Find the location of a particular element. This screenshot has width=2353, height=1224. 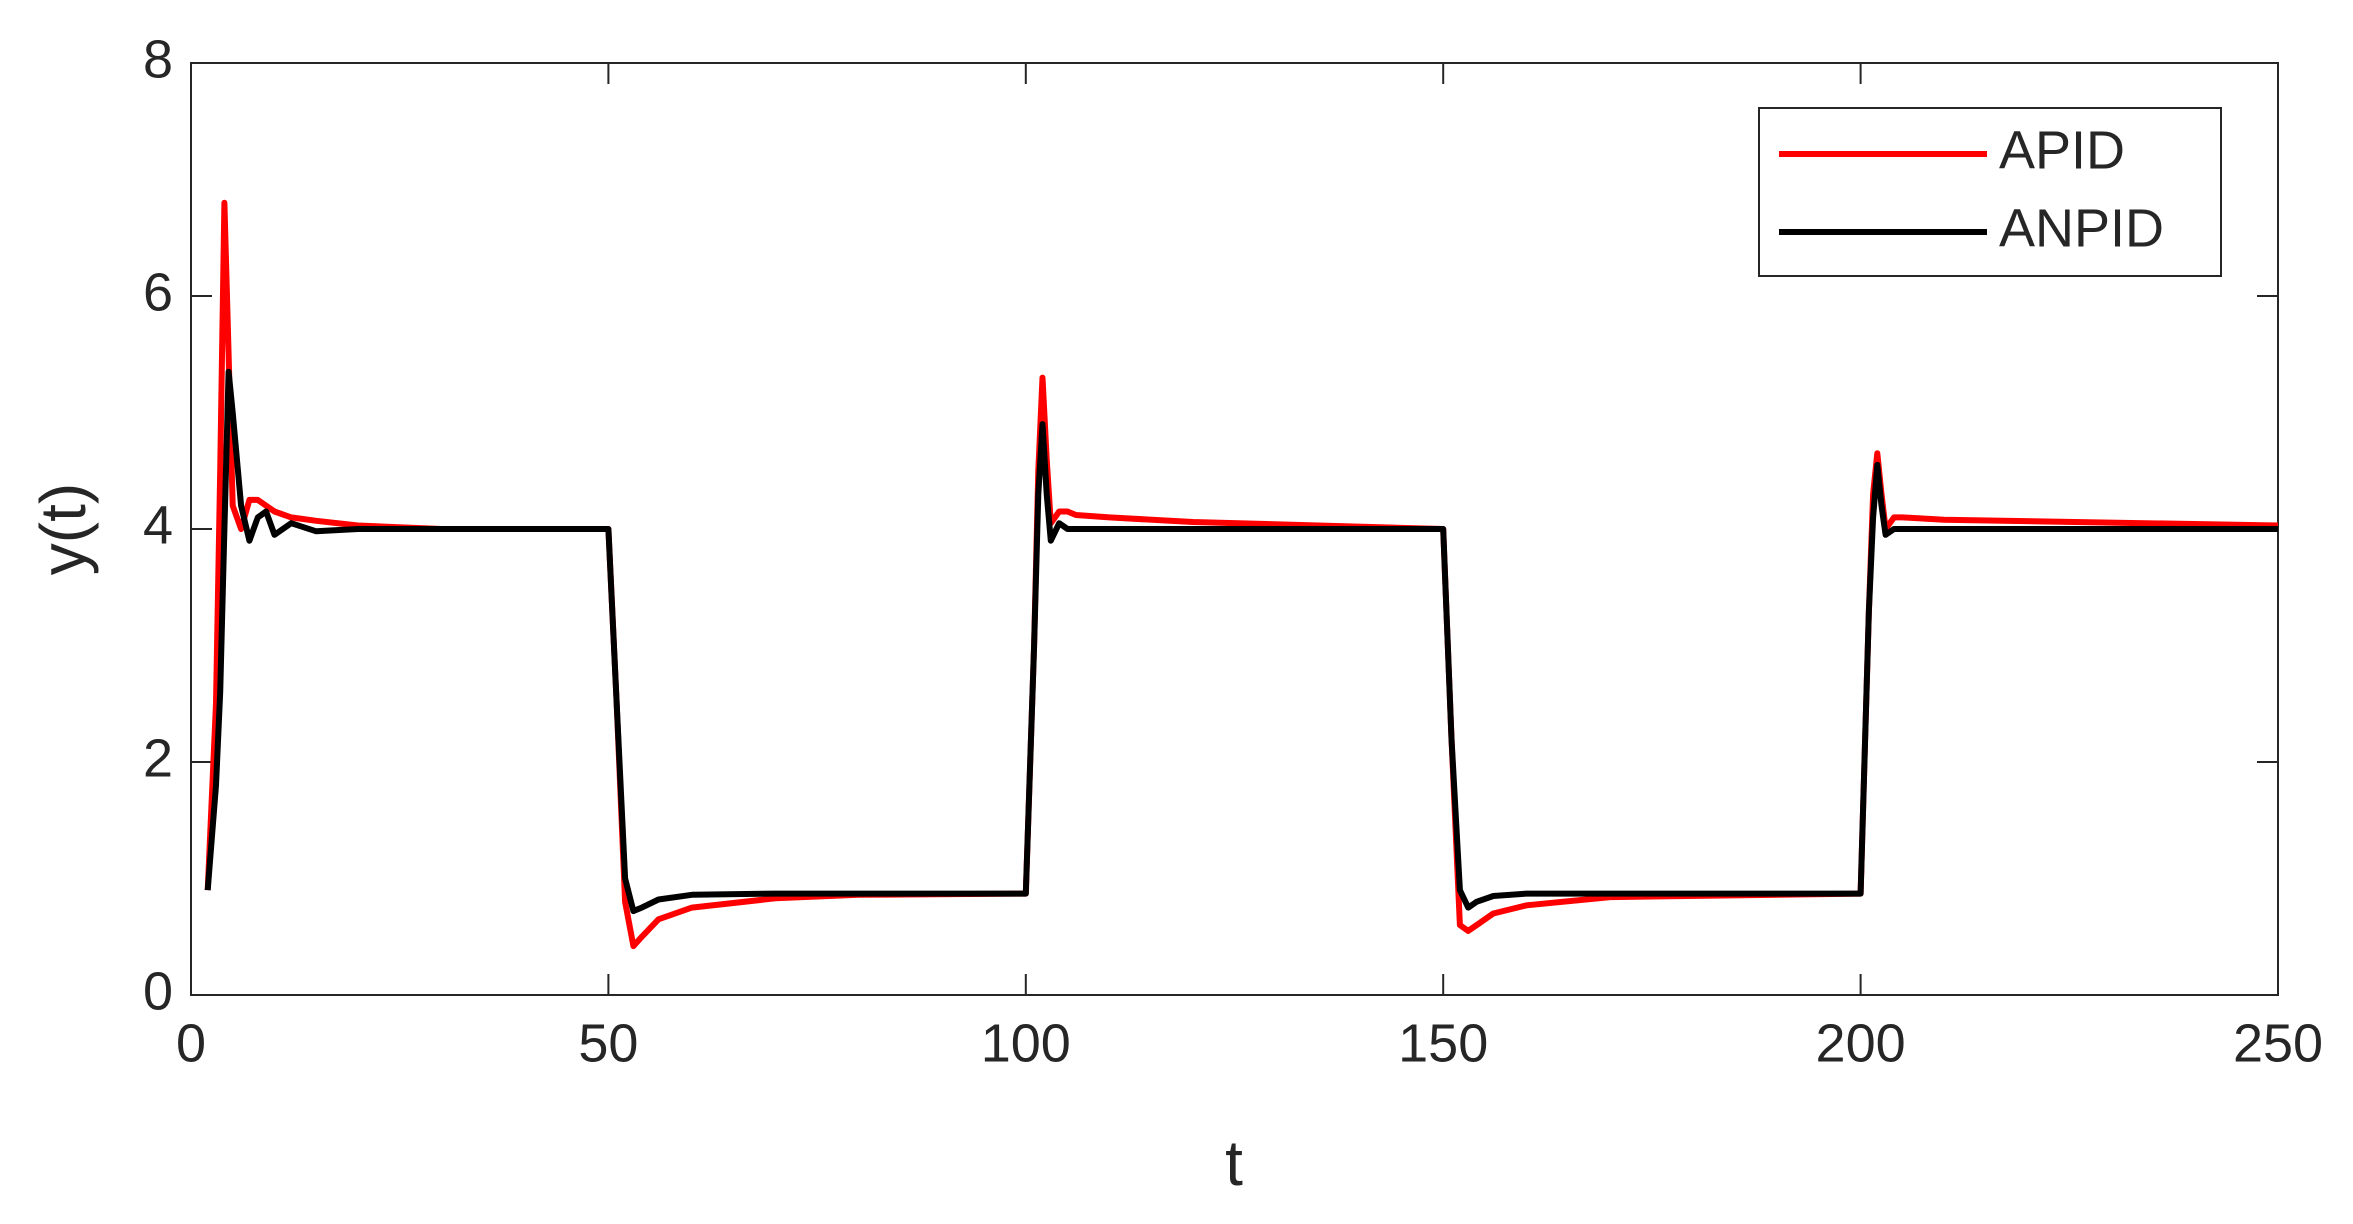

x-axis-label: t is located at coordinates (1234, 1163).